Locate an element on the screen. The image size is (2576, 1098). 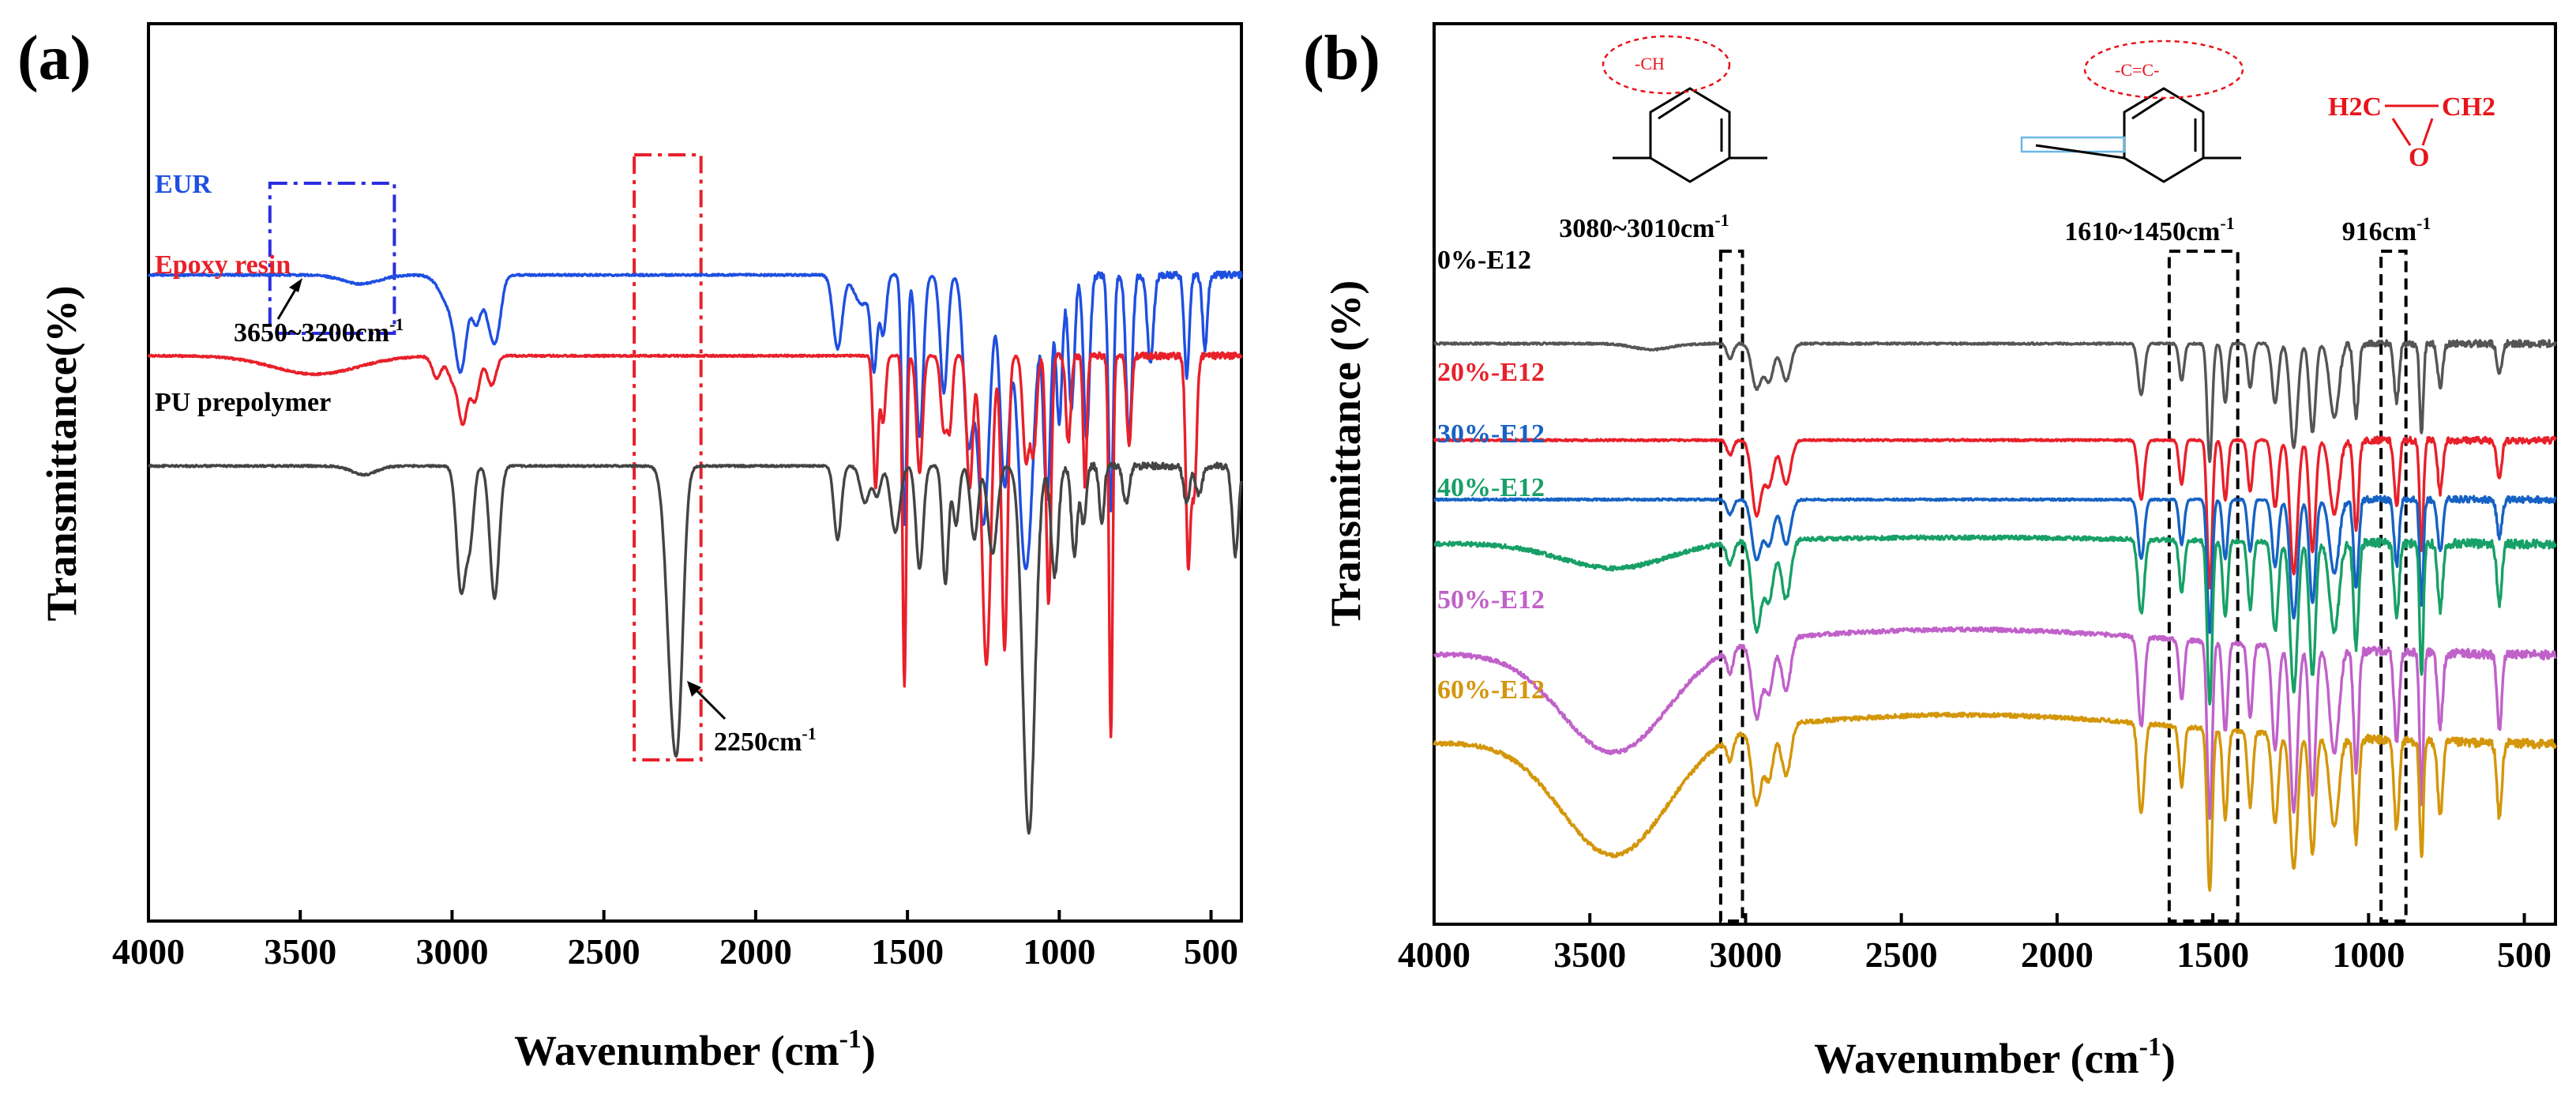
series-label-pu-prepolymer: PU prepolymer is located at coordinates (243, 402).